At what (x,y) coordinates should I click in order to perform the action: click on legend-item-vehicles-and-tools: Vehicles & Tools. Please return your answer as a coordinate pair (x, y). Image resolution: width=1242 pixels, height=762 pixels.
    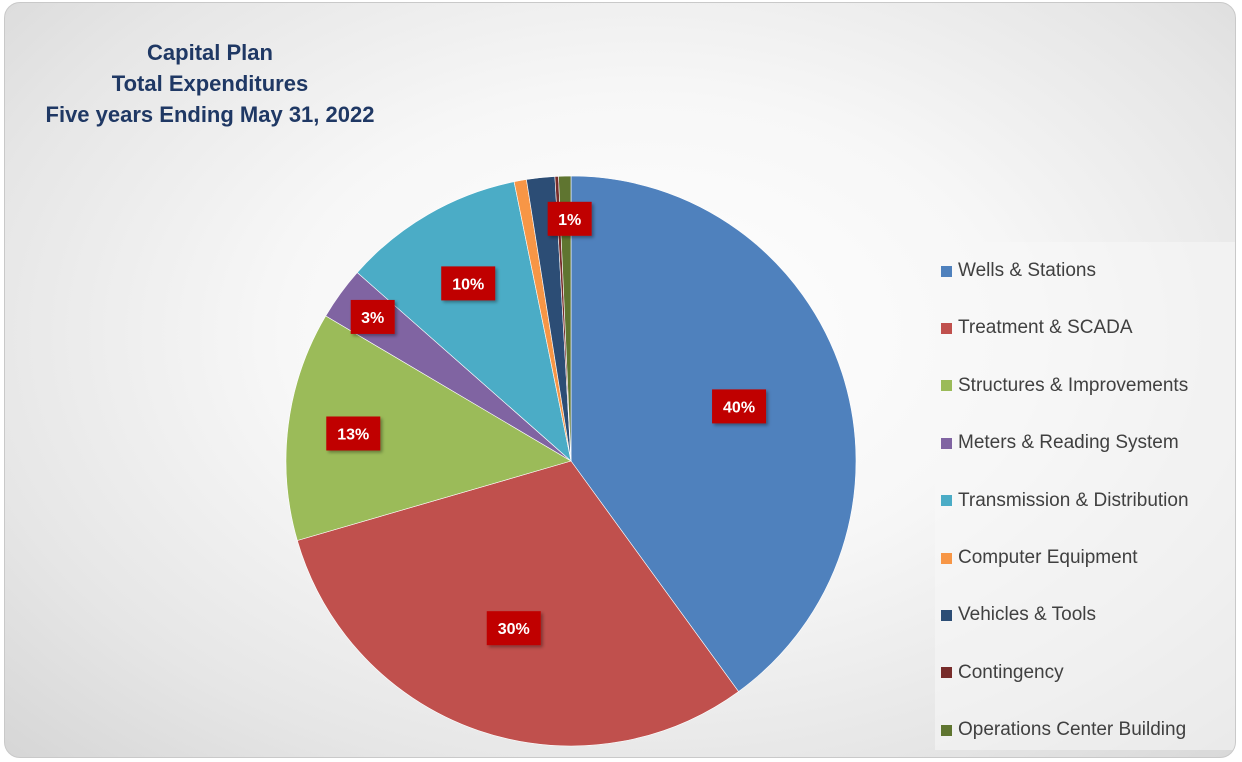
    Looking at the image, I should click on (1018, 615).